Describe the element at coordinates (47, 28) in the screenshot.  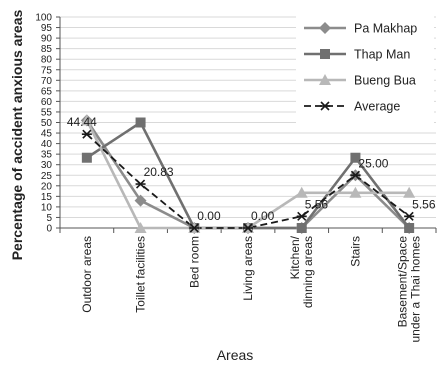
I see `y-tick-label: 95` at that location.